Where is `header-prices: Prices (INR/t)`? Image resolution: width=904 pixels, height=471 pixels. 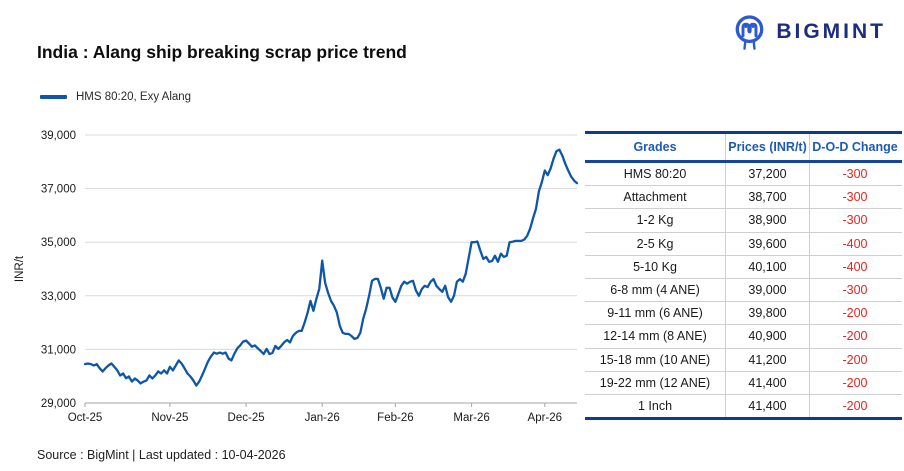
header-prices: Prices (INR/t) is located at coordinates (767, 147).